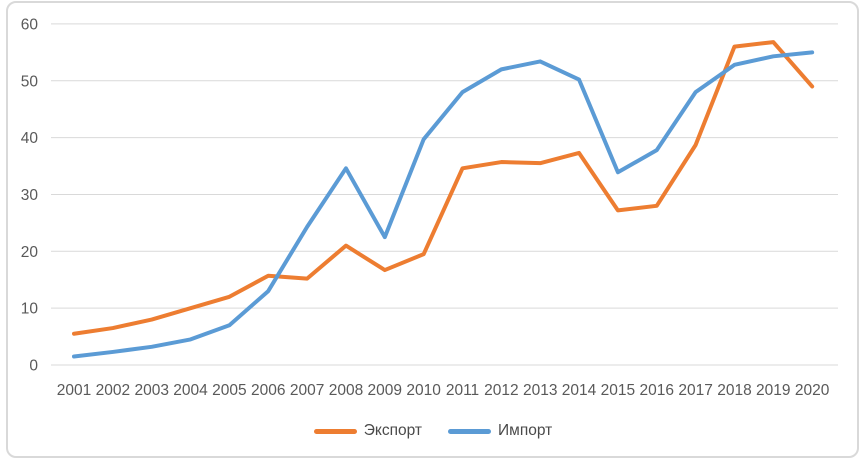 The width and height of the screenshot is (866, 464). Describe the element at coordinates (501, 390) in the screenshot. I see `x-label-2012: 2012` at that location.